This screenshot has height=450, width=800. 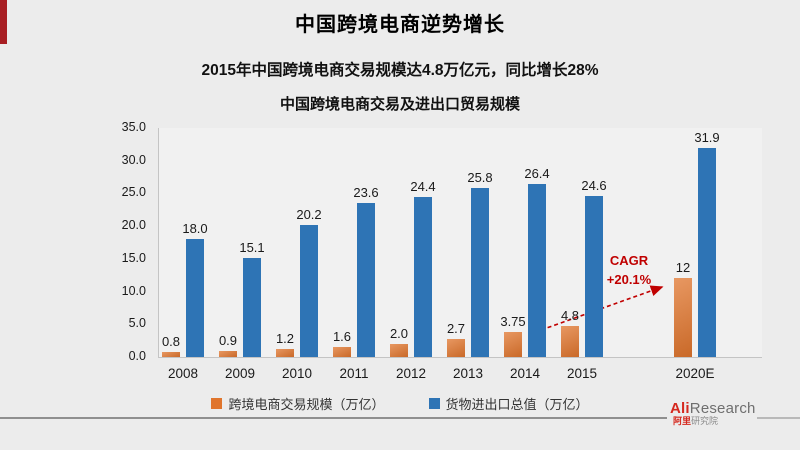 What do you see at coordinates (342, 352) in the screenshot?
I see `bar-series1-2011` at bounding box center [342, 352].